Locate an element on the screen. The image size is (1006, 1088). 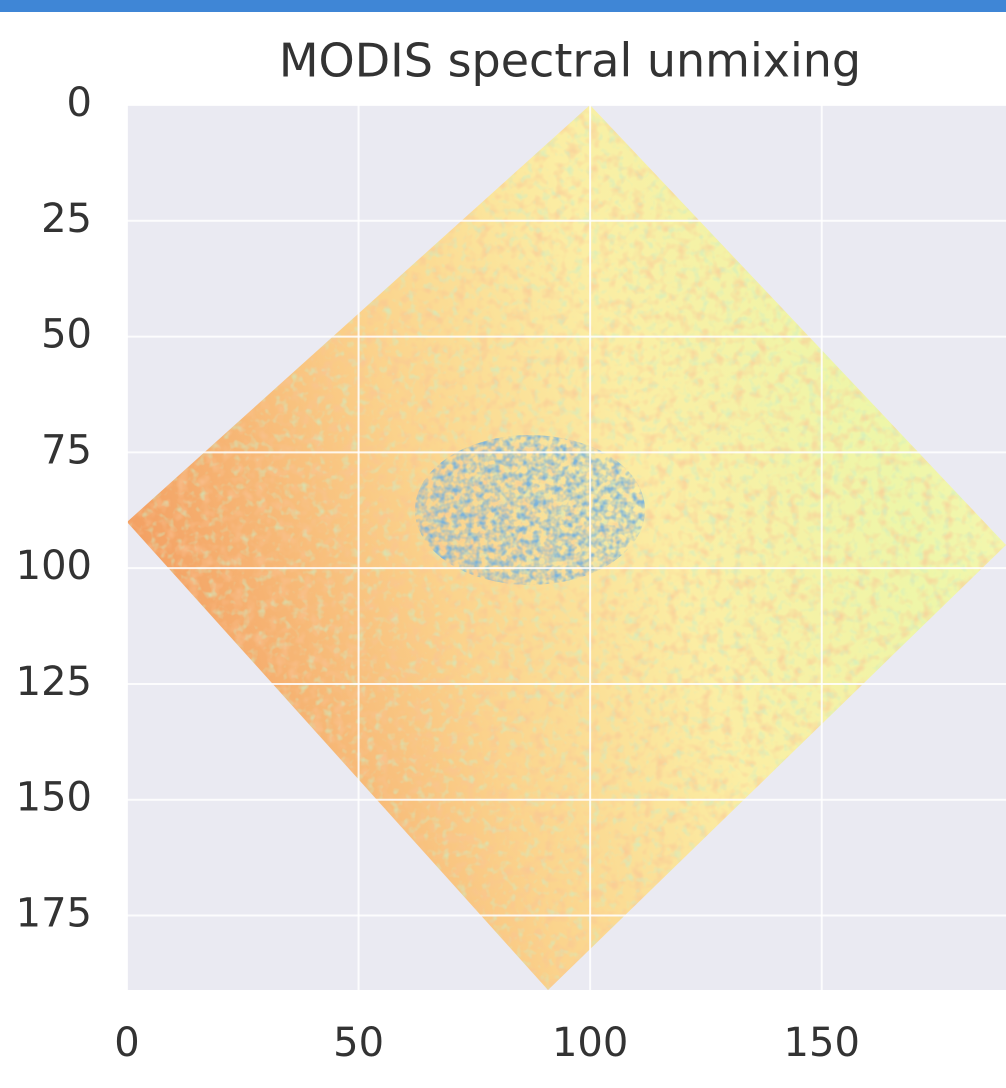
chart-title: MODIS spectral unmixing is located at coordinates (570, 61).